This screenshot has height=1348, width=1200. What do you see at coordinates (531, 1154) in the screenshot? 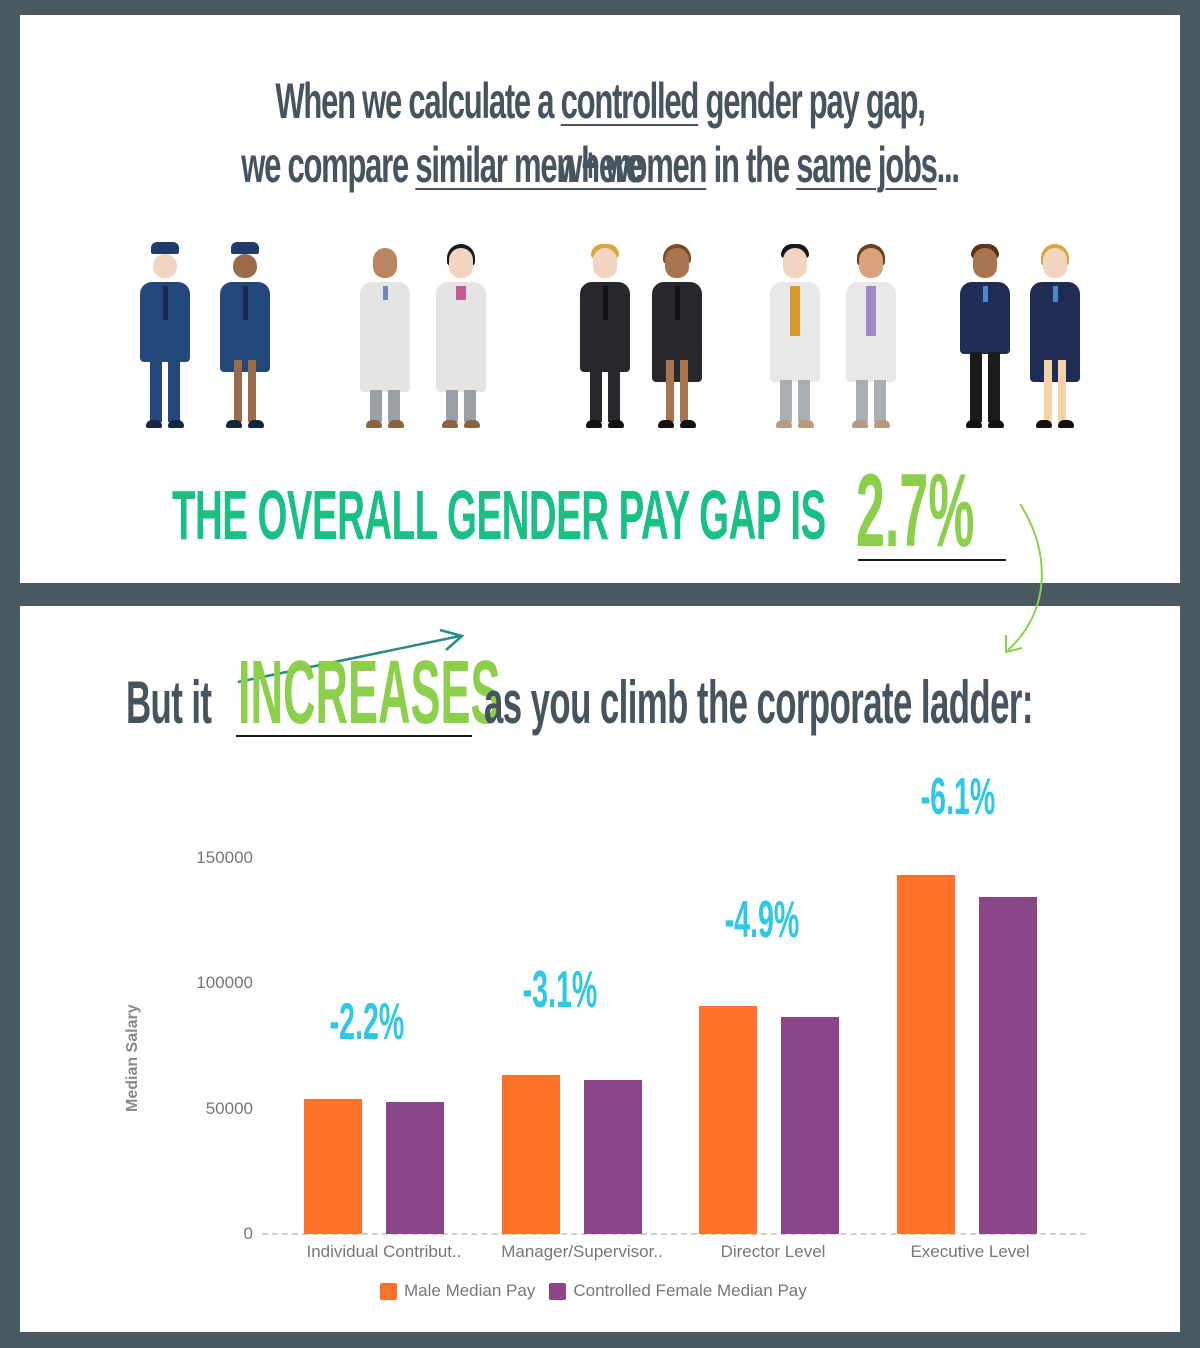
I see `bar-male-manager` at bounding box center [531, 1154].